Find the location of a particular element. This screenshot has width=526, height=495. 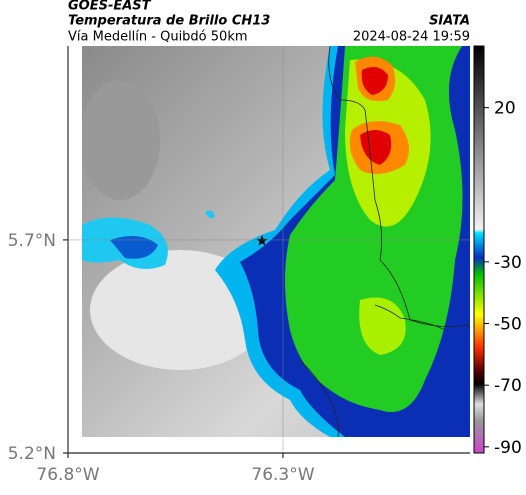

colorbar is located at coordinates (479, 249).